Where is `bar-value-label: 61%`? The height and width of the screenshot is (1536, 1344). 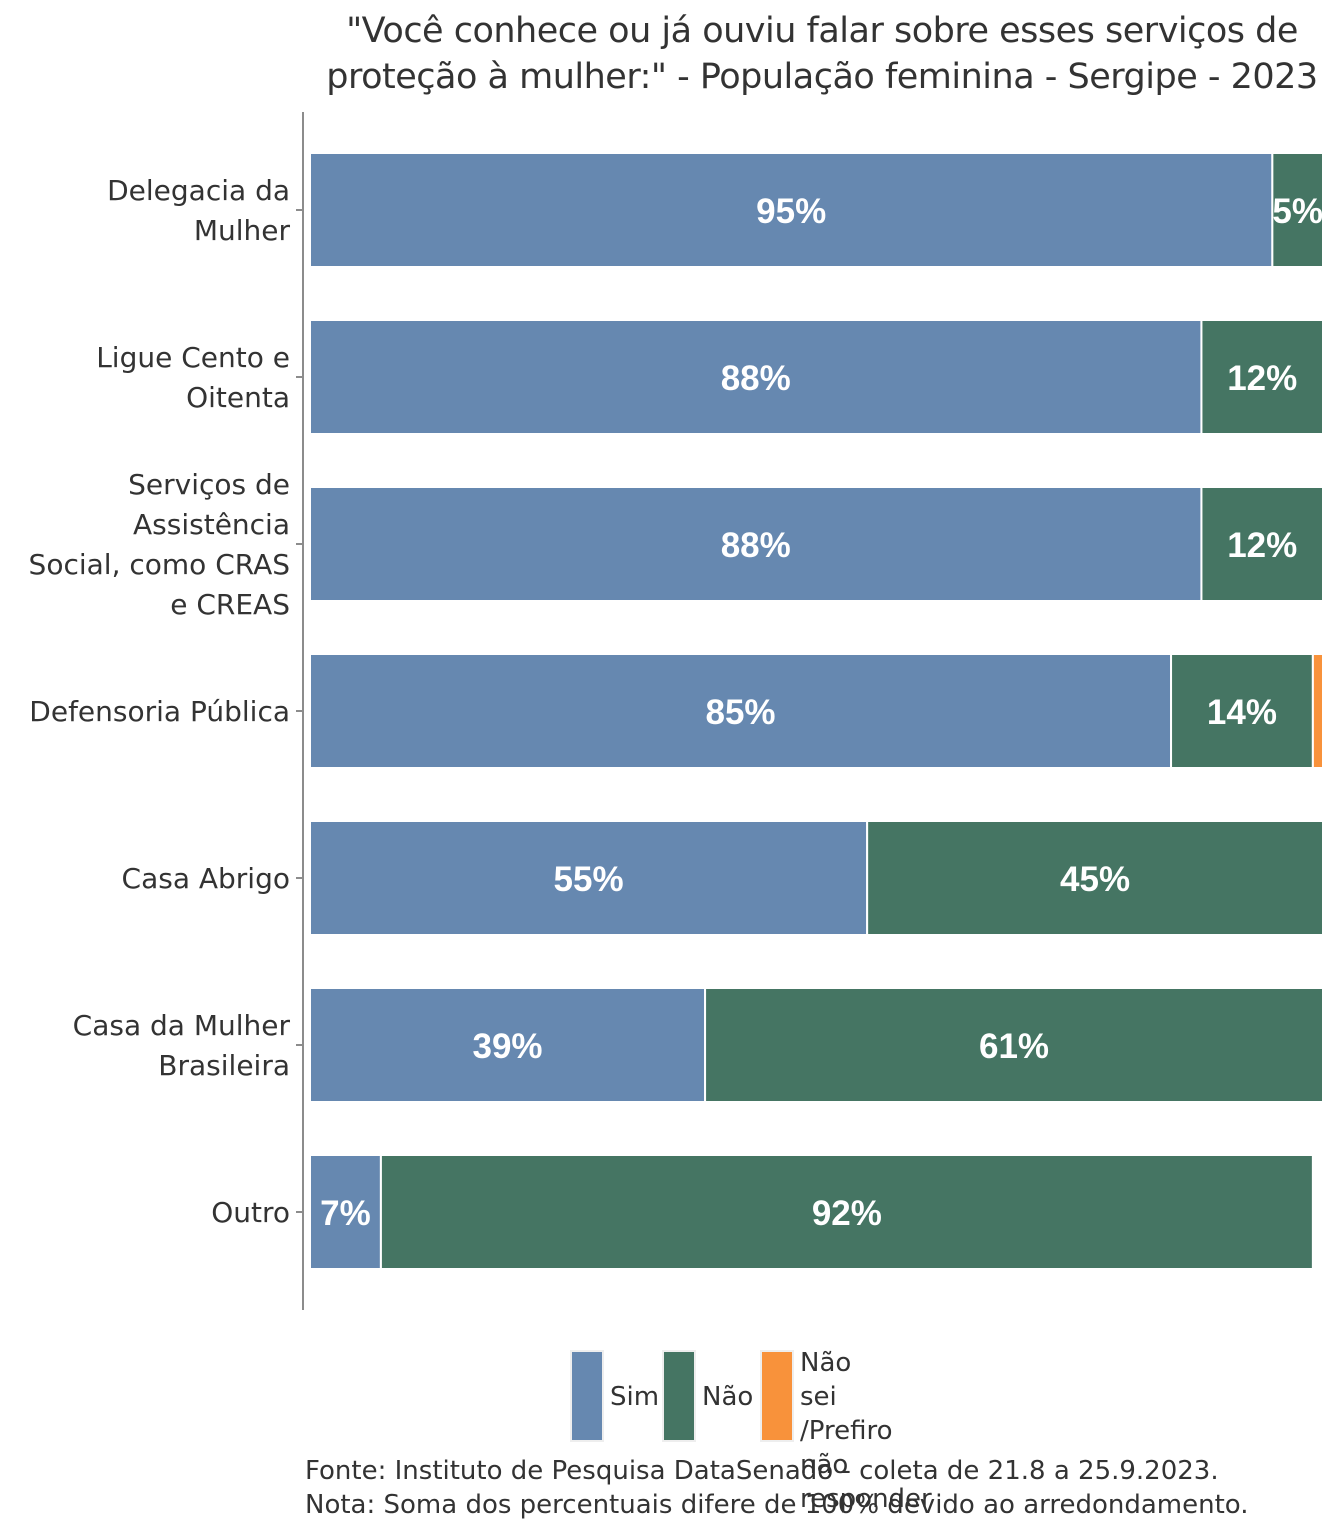 bar-value-label: 61% is located at coordinates (1014, 1046).